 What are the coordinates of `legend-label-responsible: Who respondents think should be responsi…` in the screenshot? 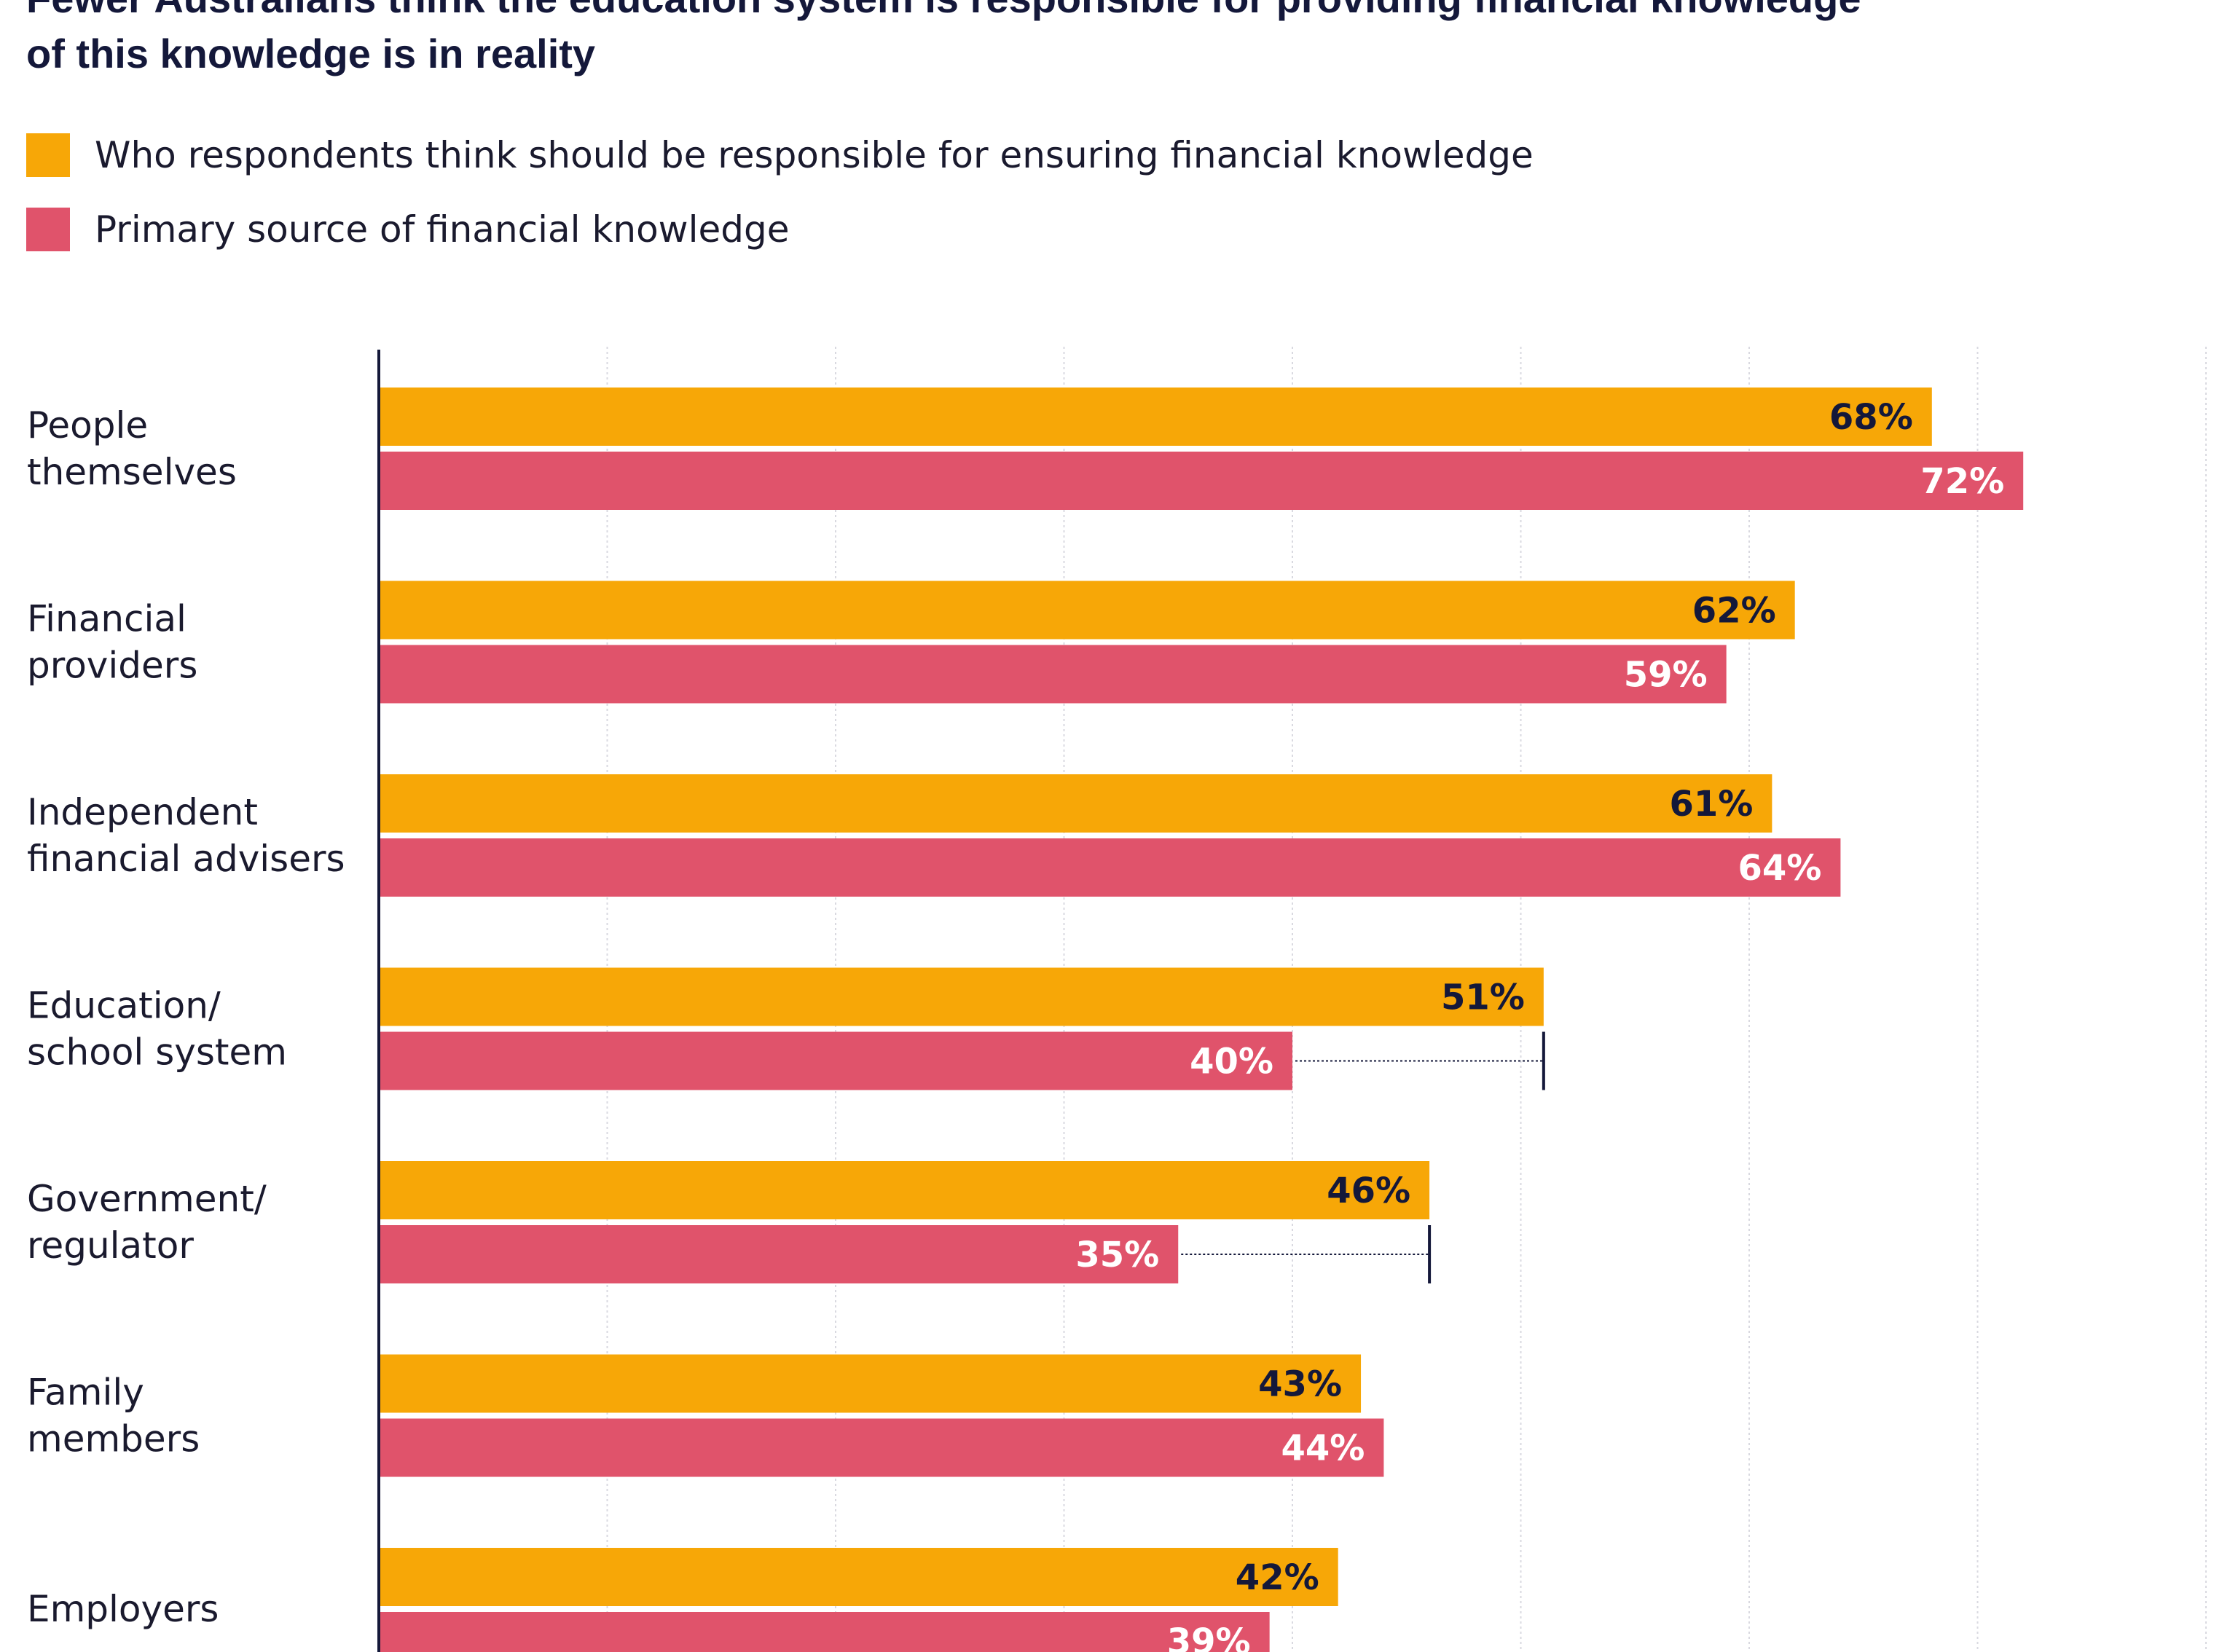 It's located at (815, 155).